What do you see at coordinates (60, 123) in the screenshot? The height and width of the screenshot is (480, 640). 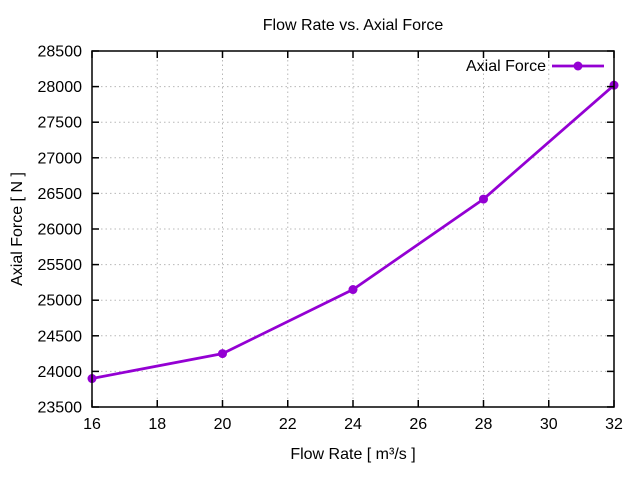 I see `y-tick-label: 27500` at bounding box center [60, 123].